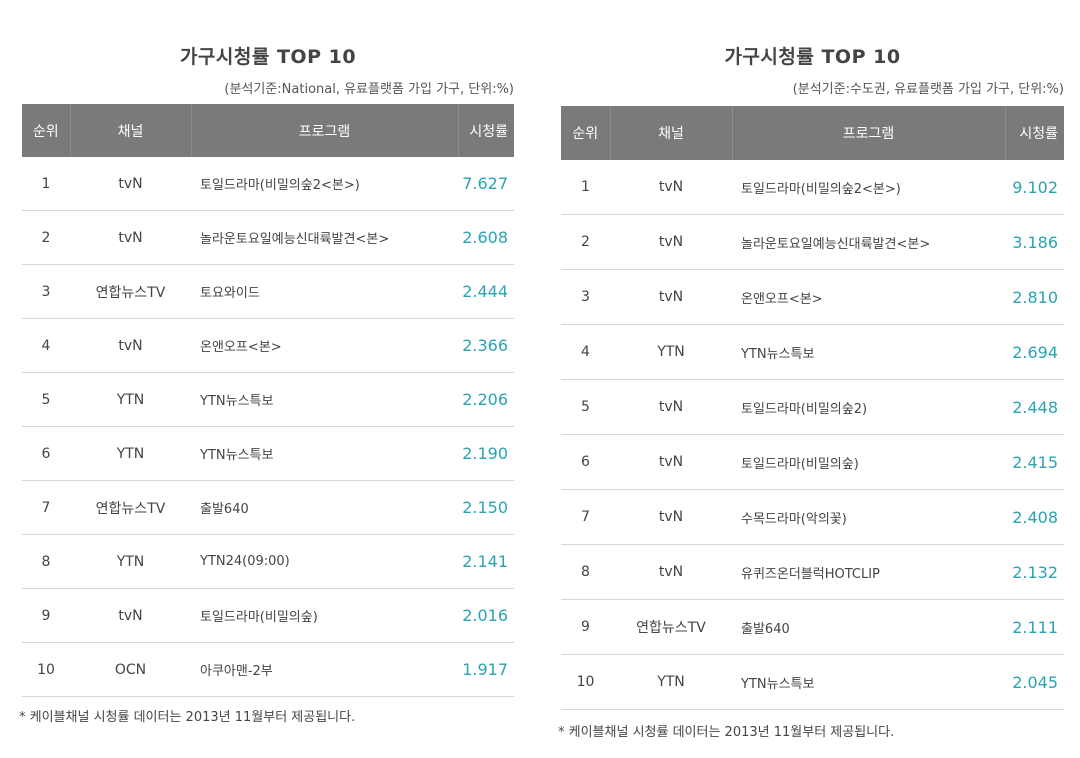 This screenshot has width=1080, height=758. What do you see at coordinates (486, 507) in the screenshot?
I see `rating-cell: 2.150` at bounding box center [486, 507].